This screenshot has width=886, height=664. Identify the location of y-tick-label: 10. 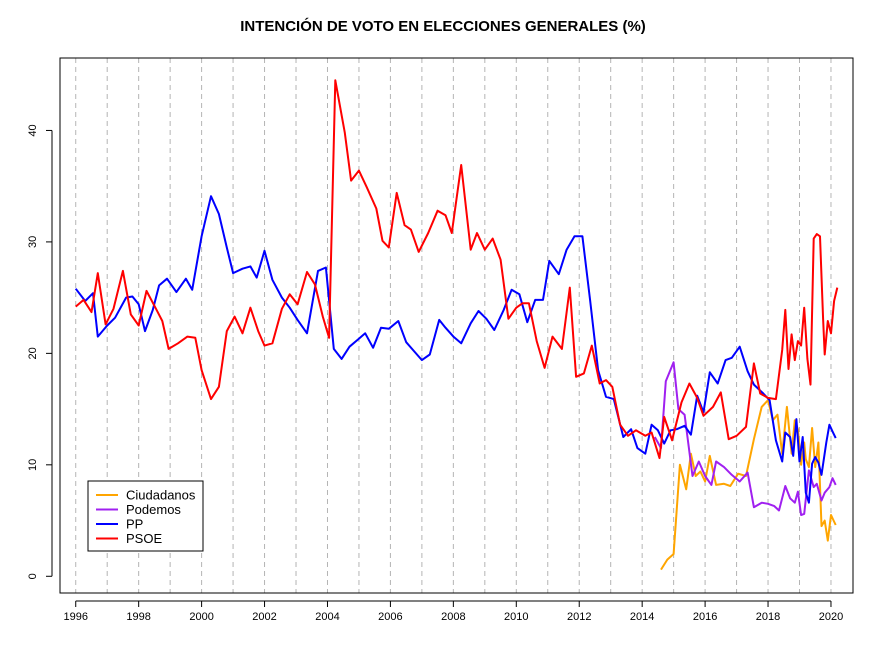
(33, 465).